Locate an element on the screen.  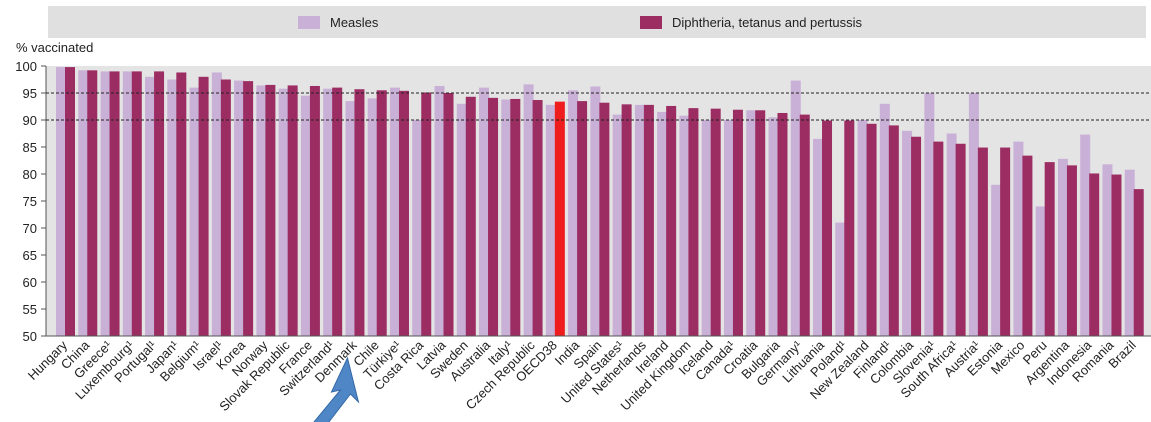
y-tick-label: 100 is located at coordinates (26, 66).